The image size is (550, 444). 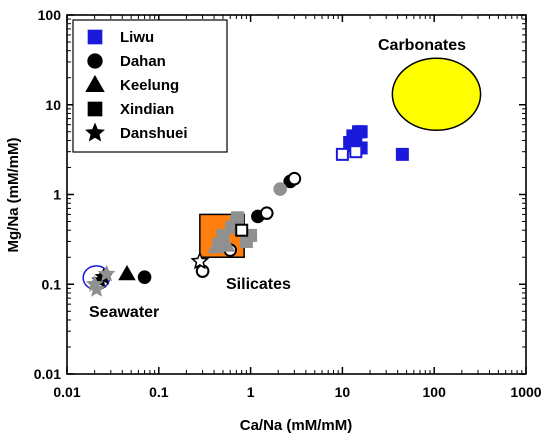 I want to click on y-tick-label: 0.1, so click(x=52, y=284).